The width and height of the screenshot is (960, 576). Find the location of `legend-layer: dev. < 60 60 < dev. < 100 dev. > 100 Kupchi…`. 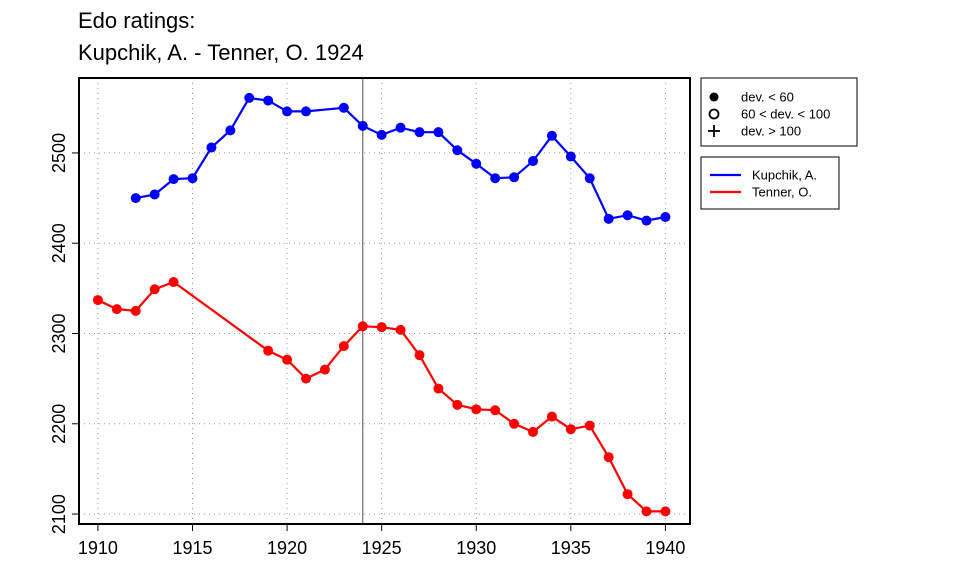

legend-layer: dev. < 60 60 < dev. < 100 dev. > 100 Kupchi… is located at coordinates (779, 143).